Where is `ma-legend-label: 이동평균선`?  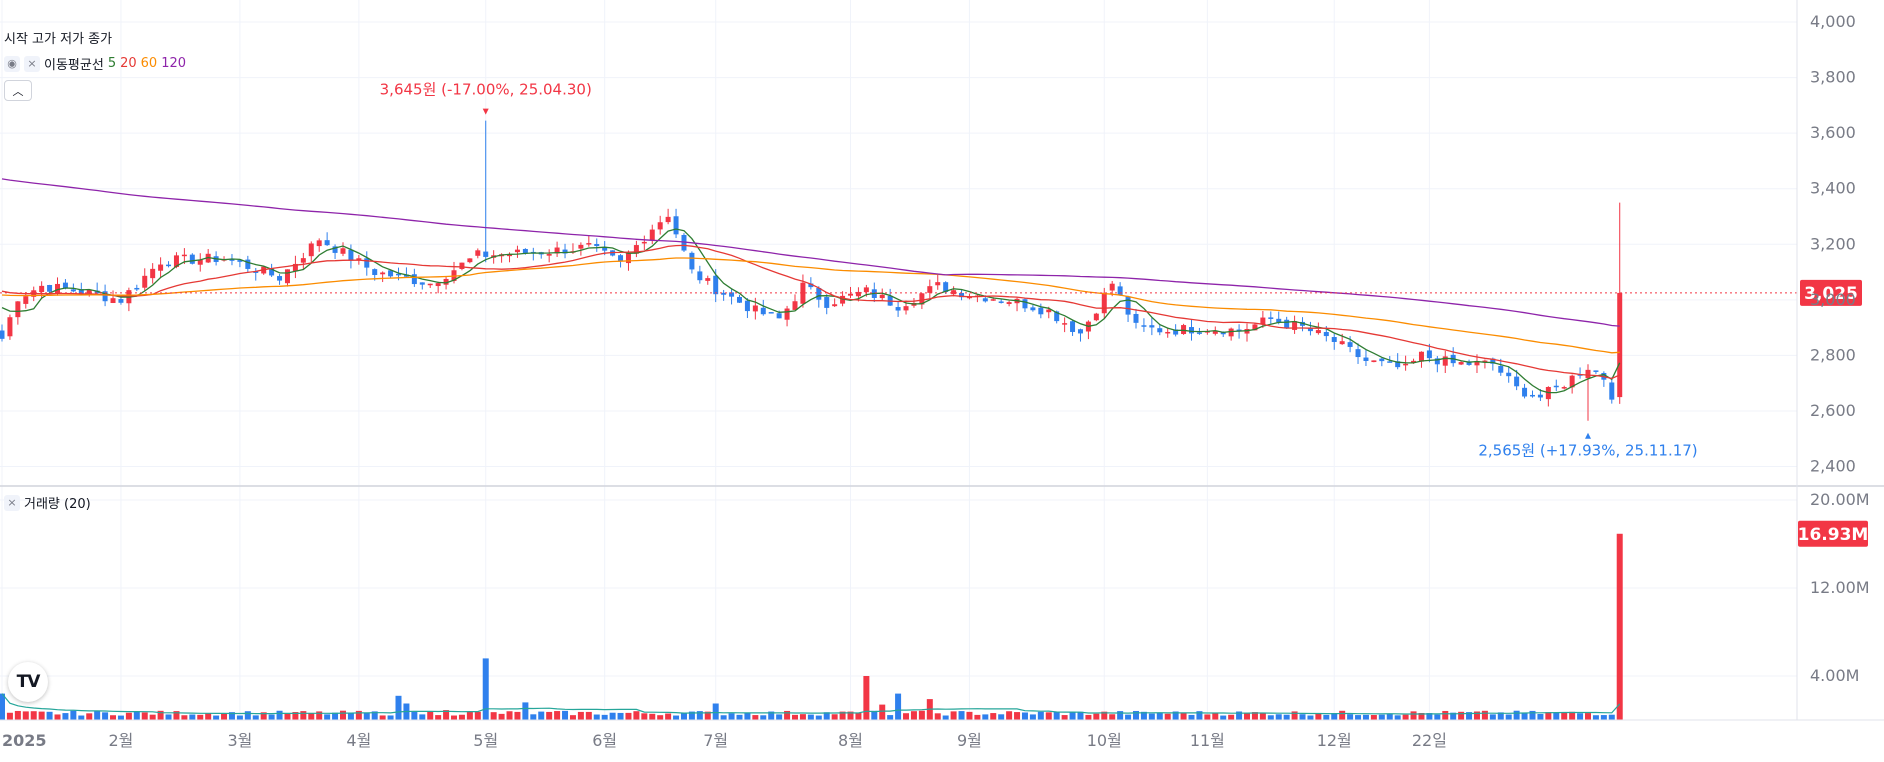
ma-legend-label: 이동평균선 is located at coordinates (74, 65).